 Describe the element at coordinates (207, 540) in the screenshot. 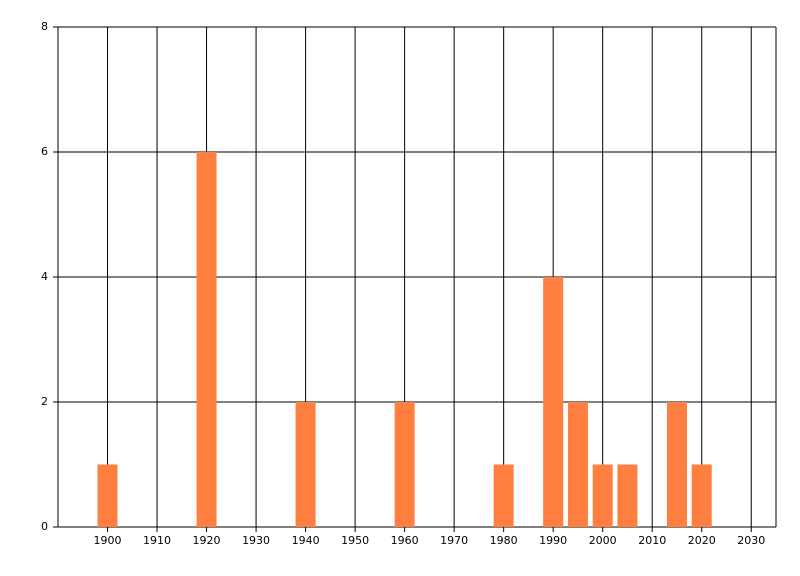

I see `x-tick-label: 1920` at that location.